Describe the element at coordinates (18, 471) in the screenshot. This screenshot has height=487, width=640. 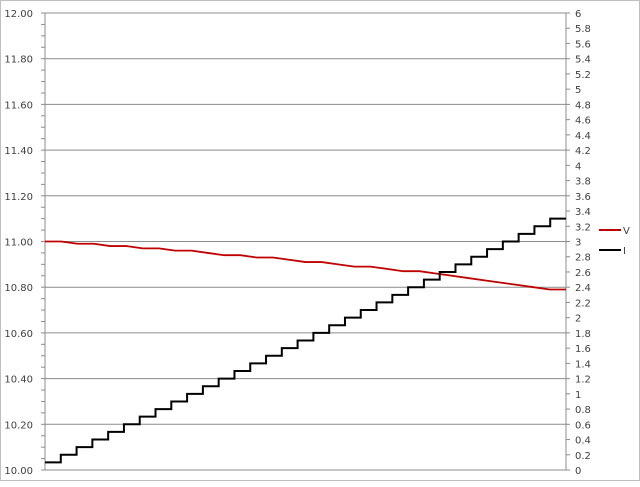
I see `left-tick-label: 10.00` at that location.